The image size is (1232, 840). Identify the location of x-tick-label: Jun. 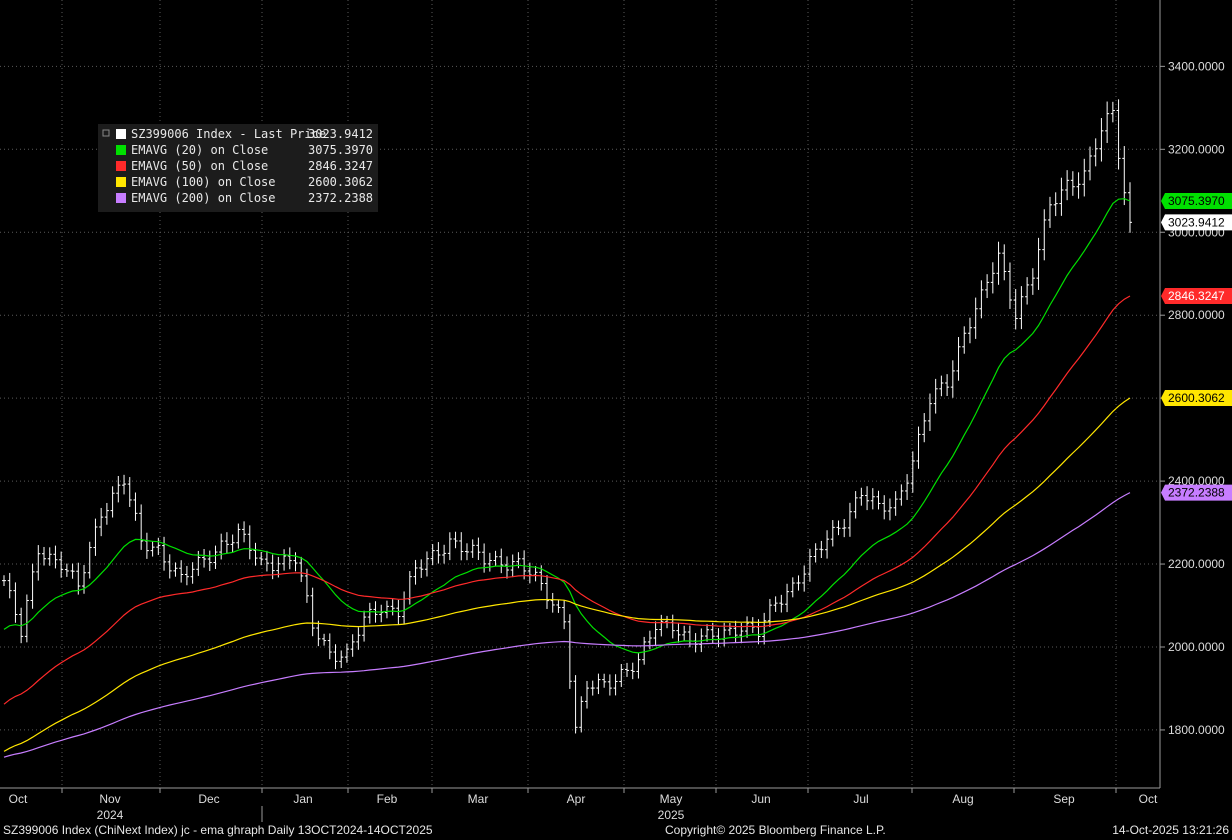
(760, 799).